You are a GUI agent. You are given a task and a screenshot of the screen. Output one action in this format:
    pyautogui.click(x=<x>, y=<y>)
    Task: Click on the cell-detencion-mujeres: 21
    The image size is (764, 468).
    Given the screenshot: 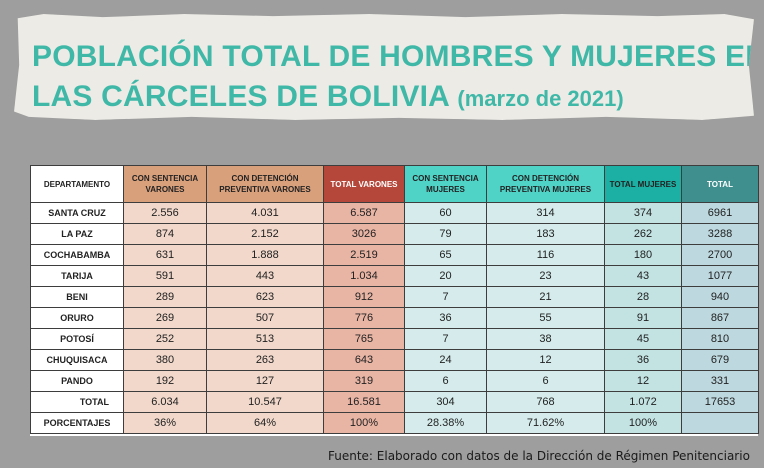 What is the action you would take?
    pyautogui.click(x=545, y=297)
    